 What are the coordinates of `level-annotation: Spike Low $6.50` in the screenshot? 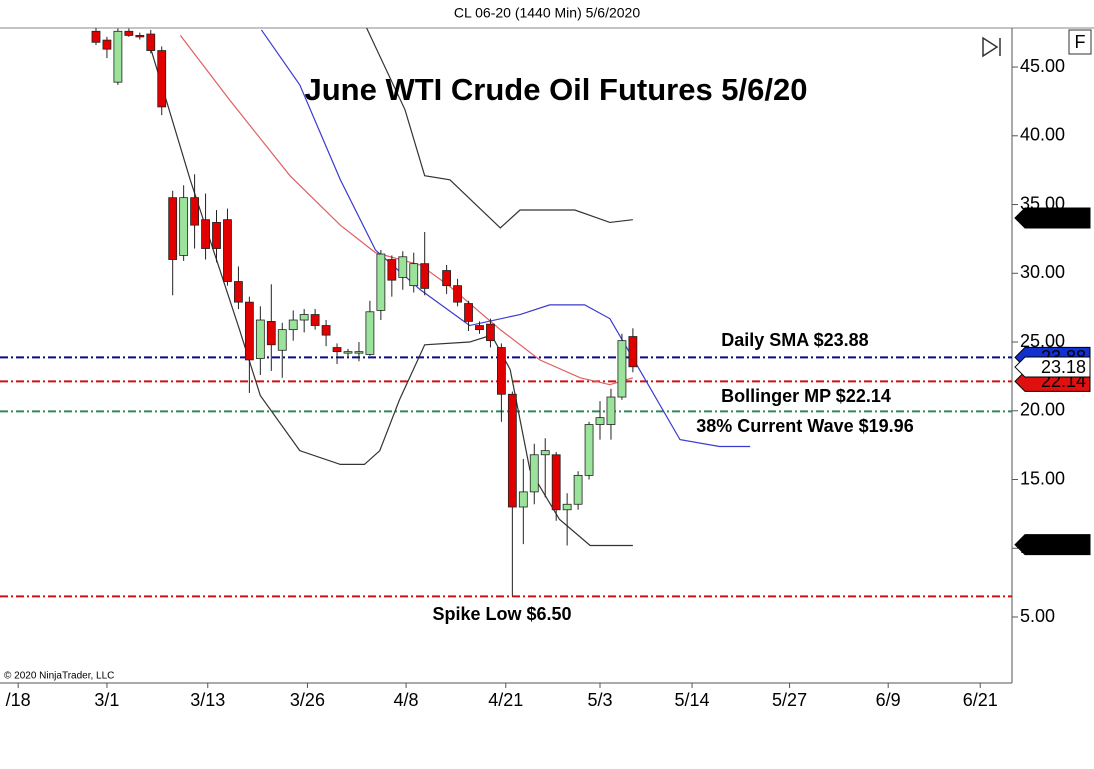 It's located at (501, 614).